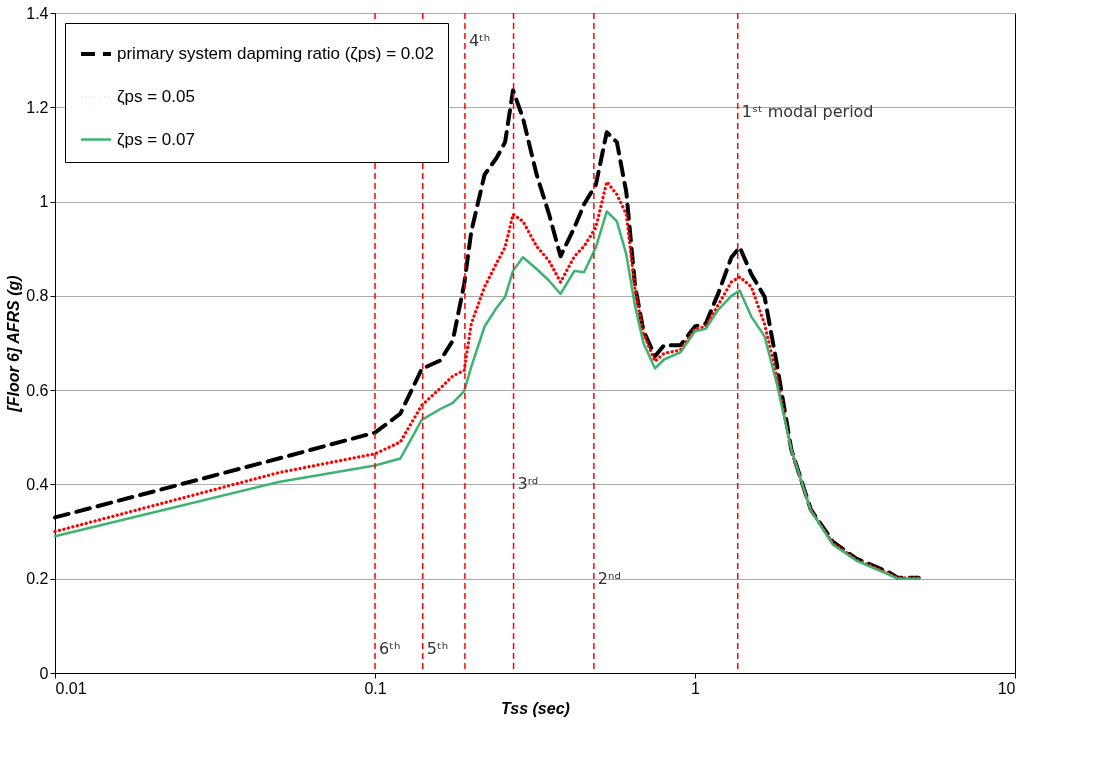 This screenshot has width=1093, height=769. Describe the element at coordinates (275, 53) in the screenshot. I see `legend-label: primary system dapming ratio (ζps) = 0.02` at that location.